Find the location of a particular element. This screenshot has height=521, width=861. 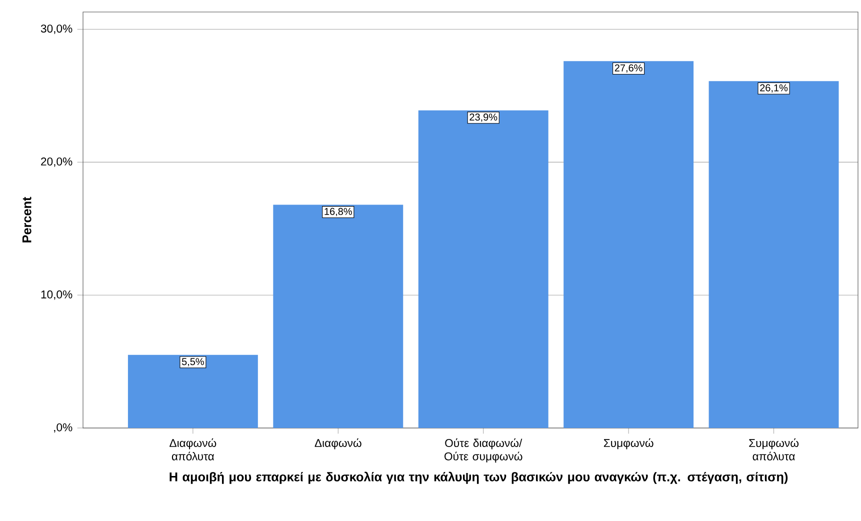

x-axis-title: Η αμοιβή μου επαρκεί με δυσκολία για την κάλυψη των βασικών μου αναγκών (π.χ. στέγαση, σίτιση) is located at coordinates (479, 478).